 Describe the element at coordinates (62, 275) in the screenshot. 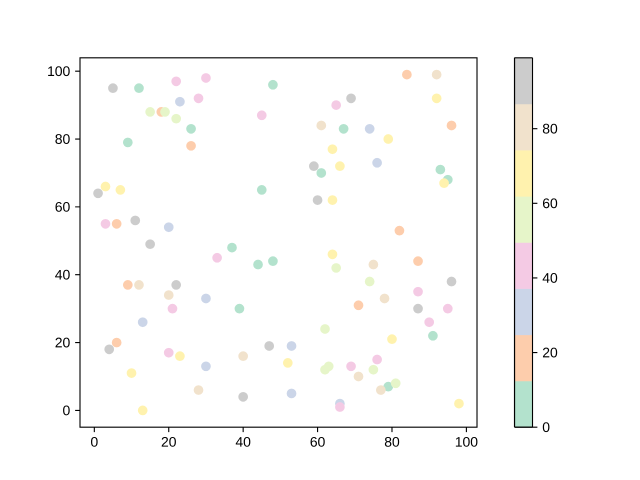

I see `y-tick-label: 40` at that location.